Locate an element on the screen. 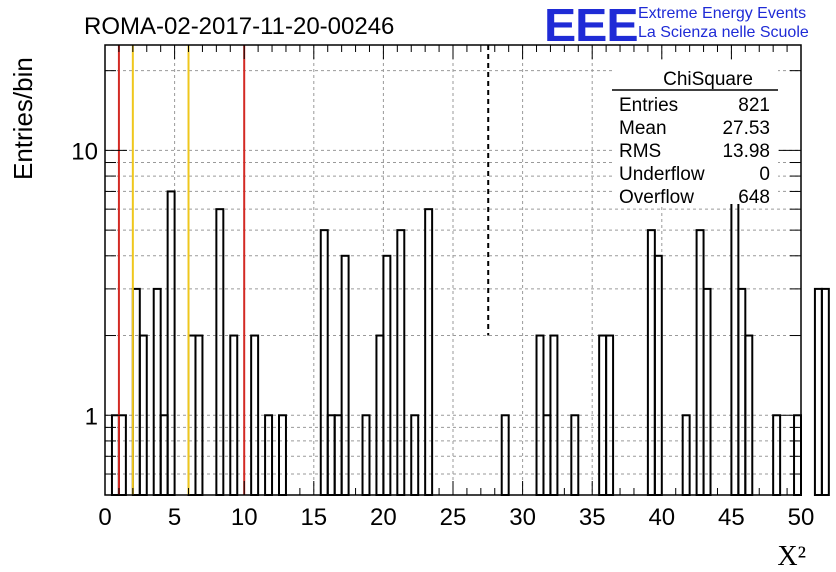  eee-logo-line1: Extreme Energy Events is located at coordinates (722, 13).